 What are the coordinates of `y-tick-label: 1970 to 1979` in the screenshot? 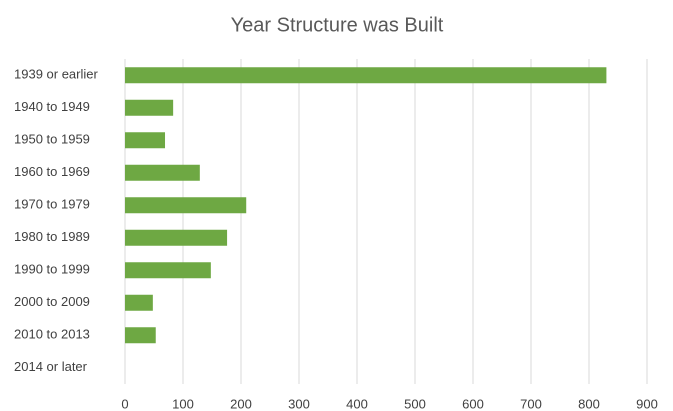 It's located at (52, 204).